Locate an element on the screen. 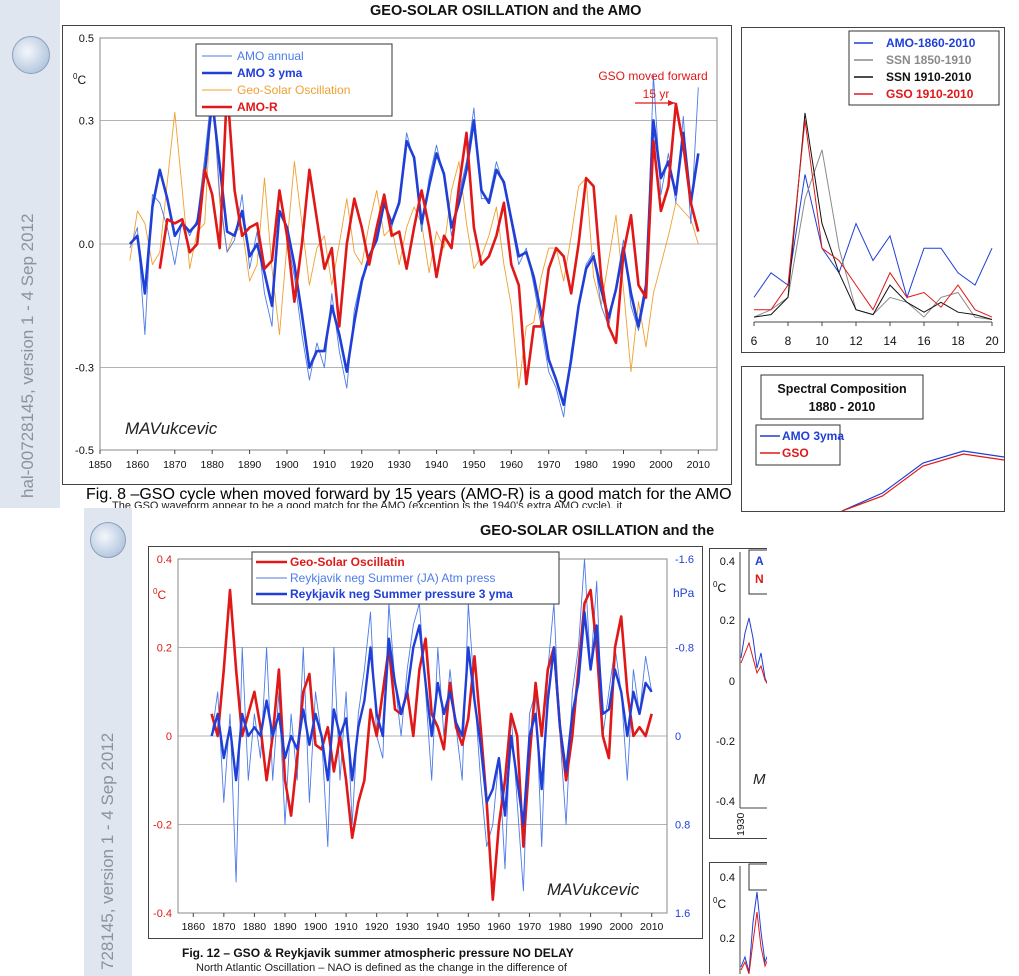  reyk-x-tick-label: 2000 is located at coordinates (621, 927).